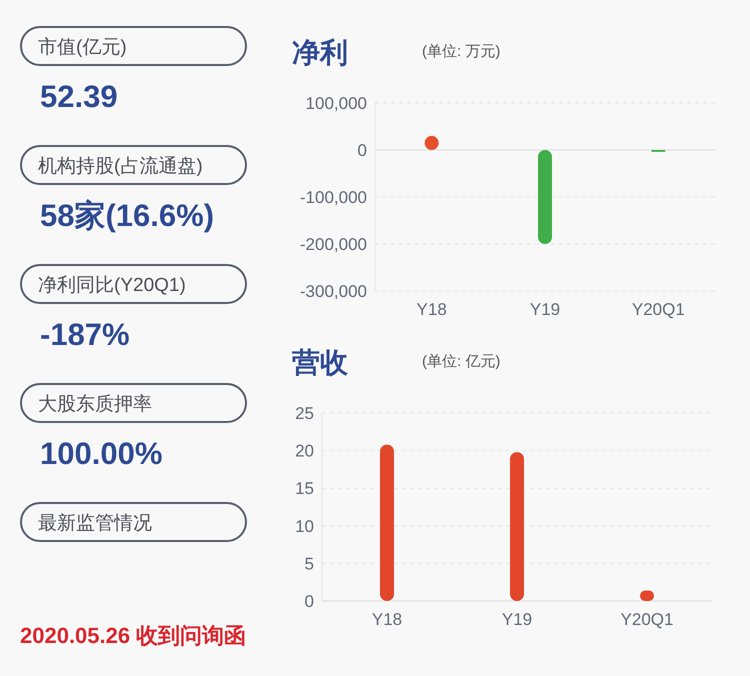 The image size is (750, 676). Describe the element at coordinates (304, 413) in the screenshot. I see `y-tick-label: 25` at that location.